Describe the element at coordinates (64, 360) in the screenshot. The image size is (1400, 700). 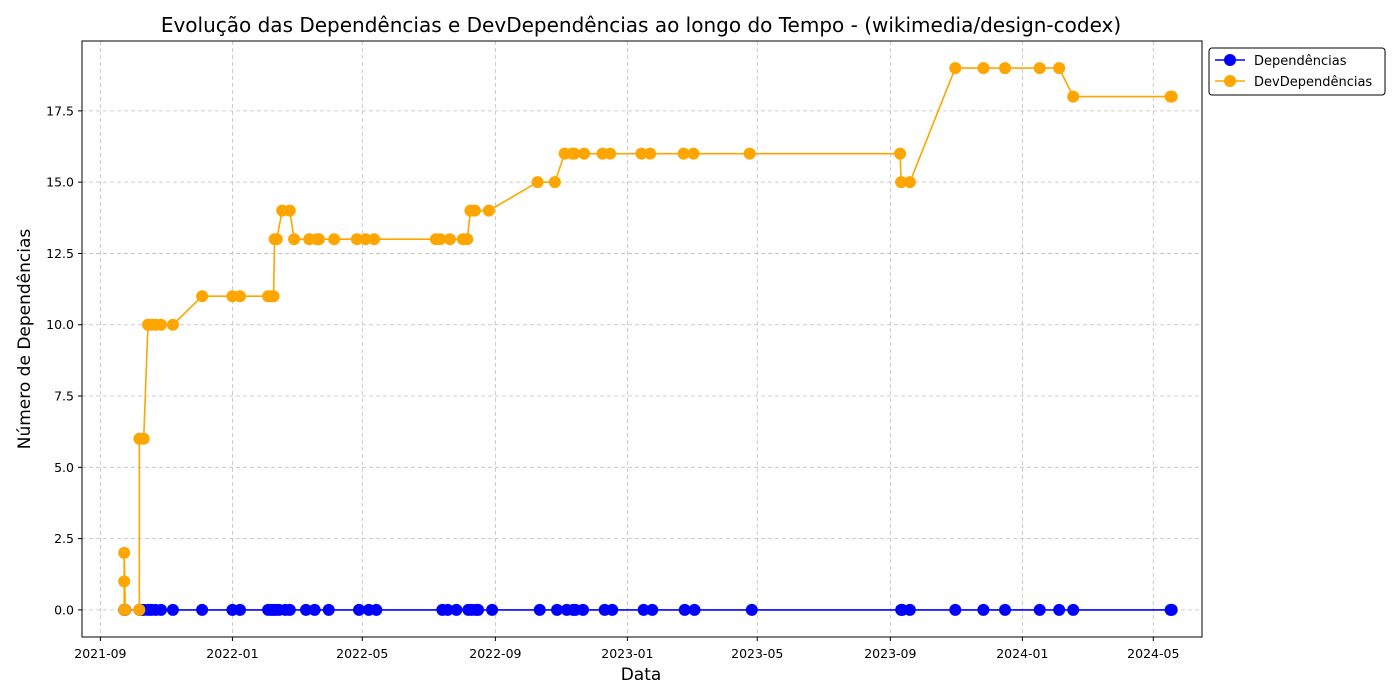
I see `y-axis: 0.0 2.5 5.0 7.5 10.0 12.5 15.0 17.5` at that location.